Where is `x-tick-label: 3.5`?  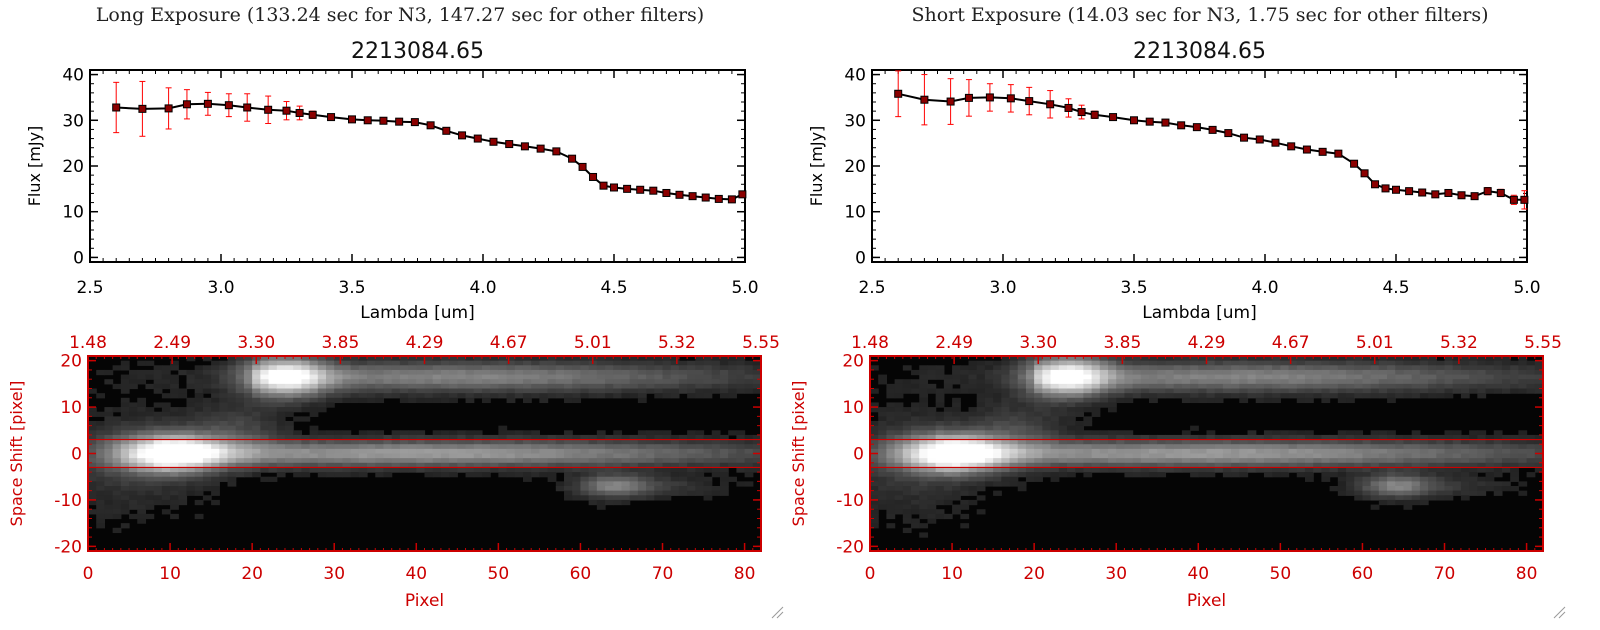 x-tick-label: 3.5 is located at coordinates (1133, 288).